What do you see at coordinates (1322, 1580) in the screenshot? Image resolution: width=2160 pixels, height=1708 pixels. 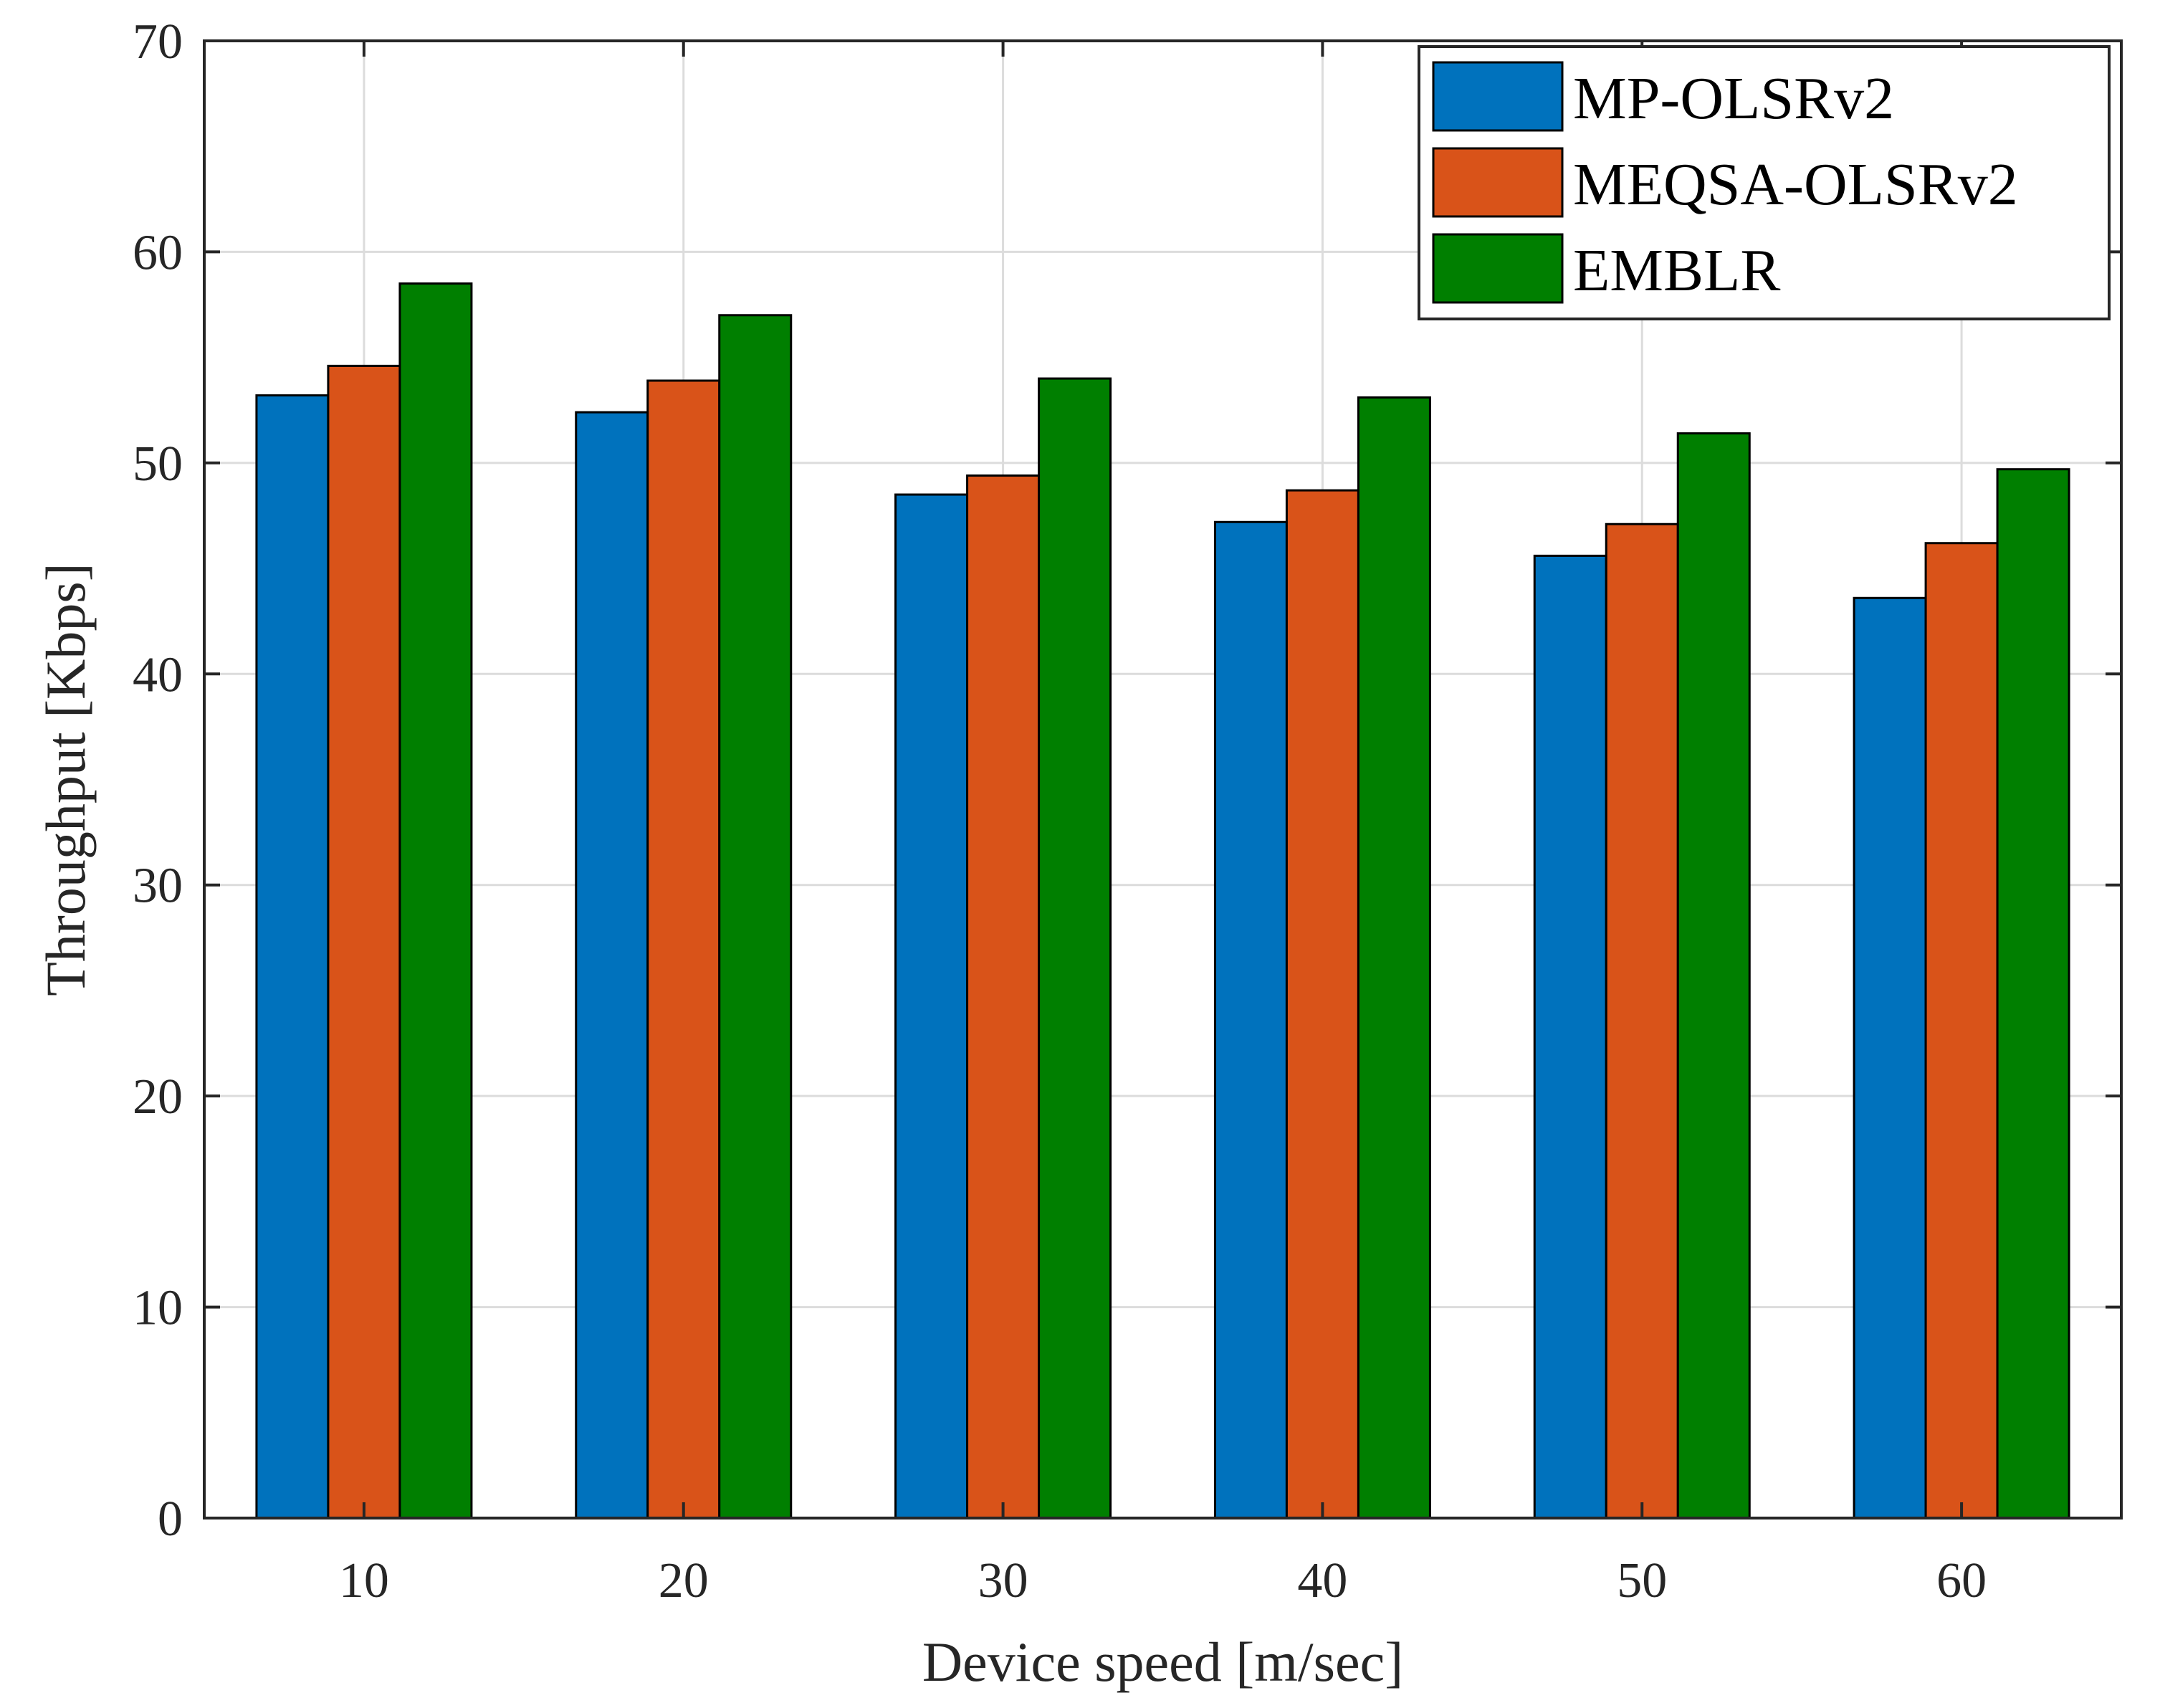 I see `x-tick-label: 40` at bounding box center [1322, 1580].